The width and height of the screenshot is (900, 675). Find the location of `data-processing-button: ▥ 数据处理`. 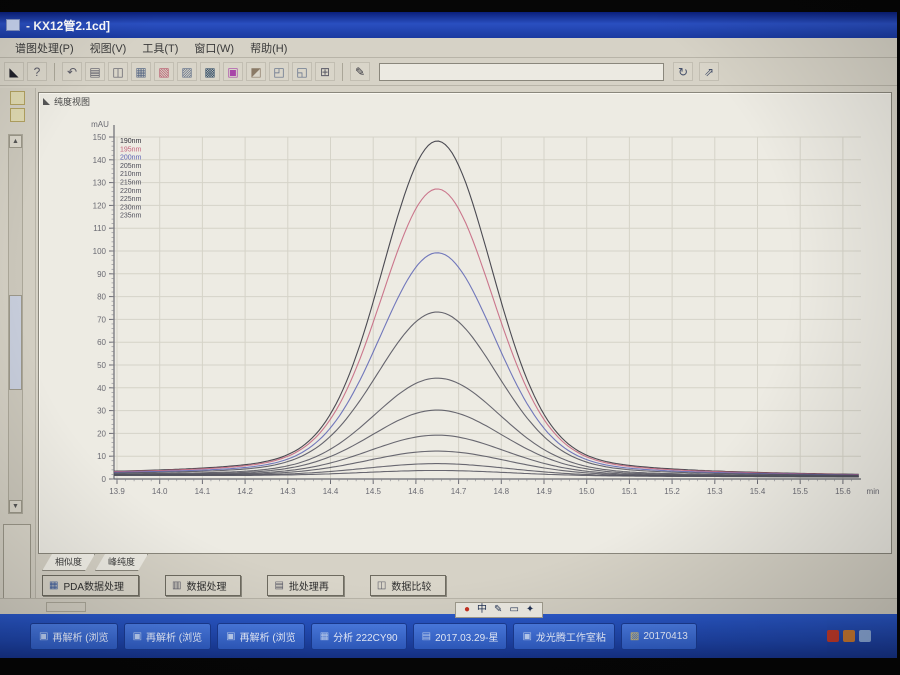

data-processing-button: ▥ 数据处理 is located at coordinates (203, 585).